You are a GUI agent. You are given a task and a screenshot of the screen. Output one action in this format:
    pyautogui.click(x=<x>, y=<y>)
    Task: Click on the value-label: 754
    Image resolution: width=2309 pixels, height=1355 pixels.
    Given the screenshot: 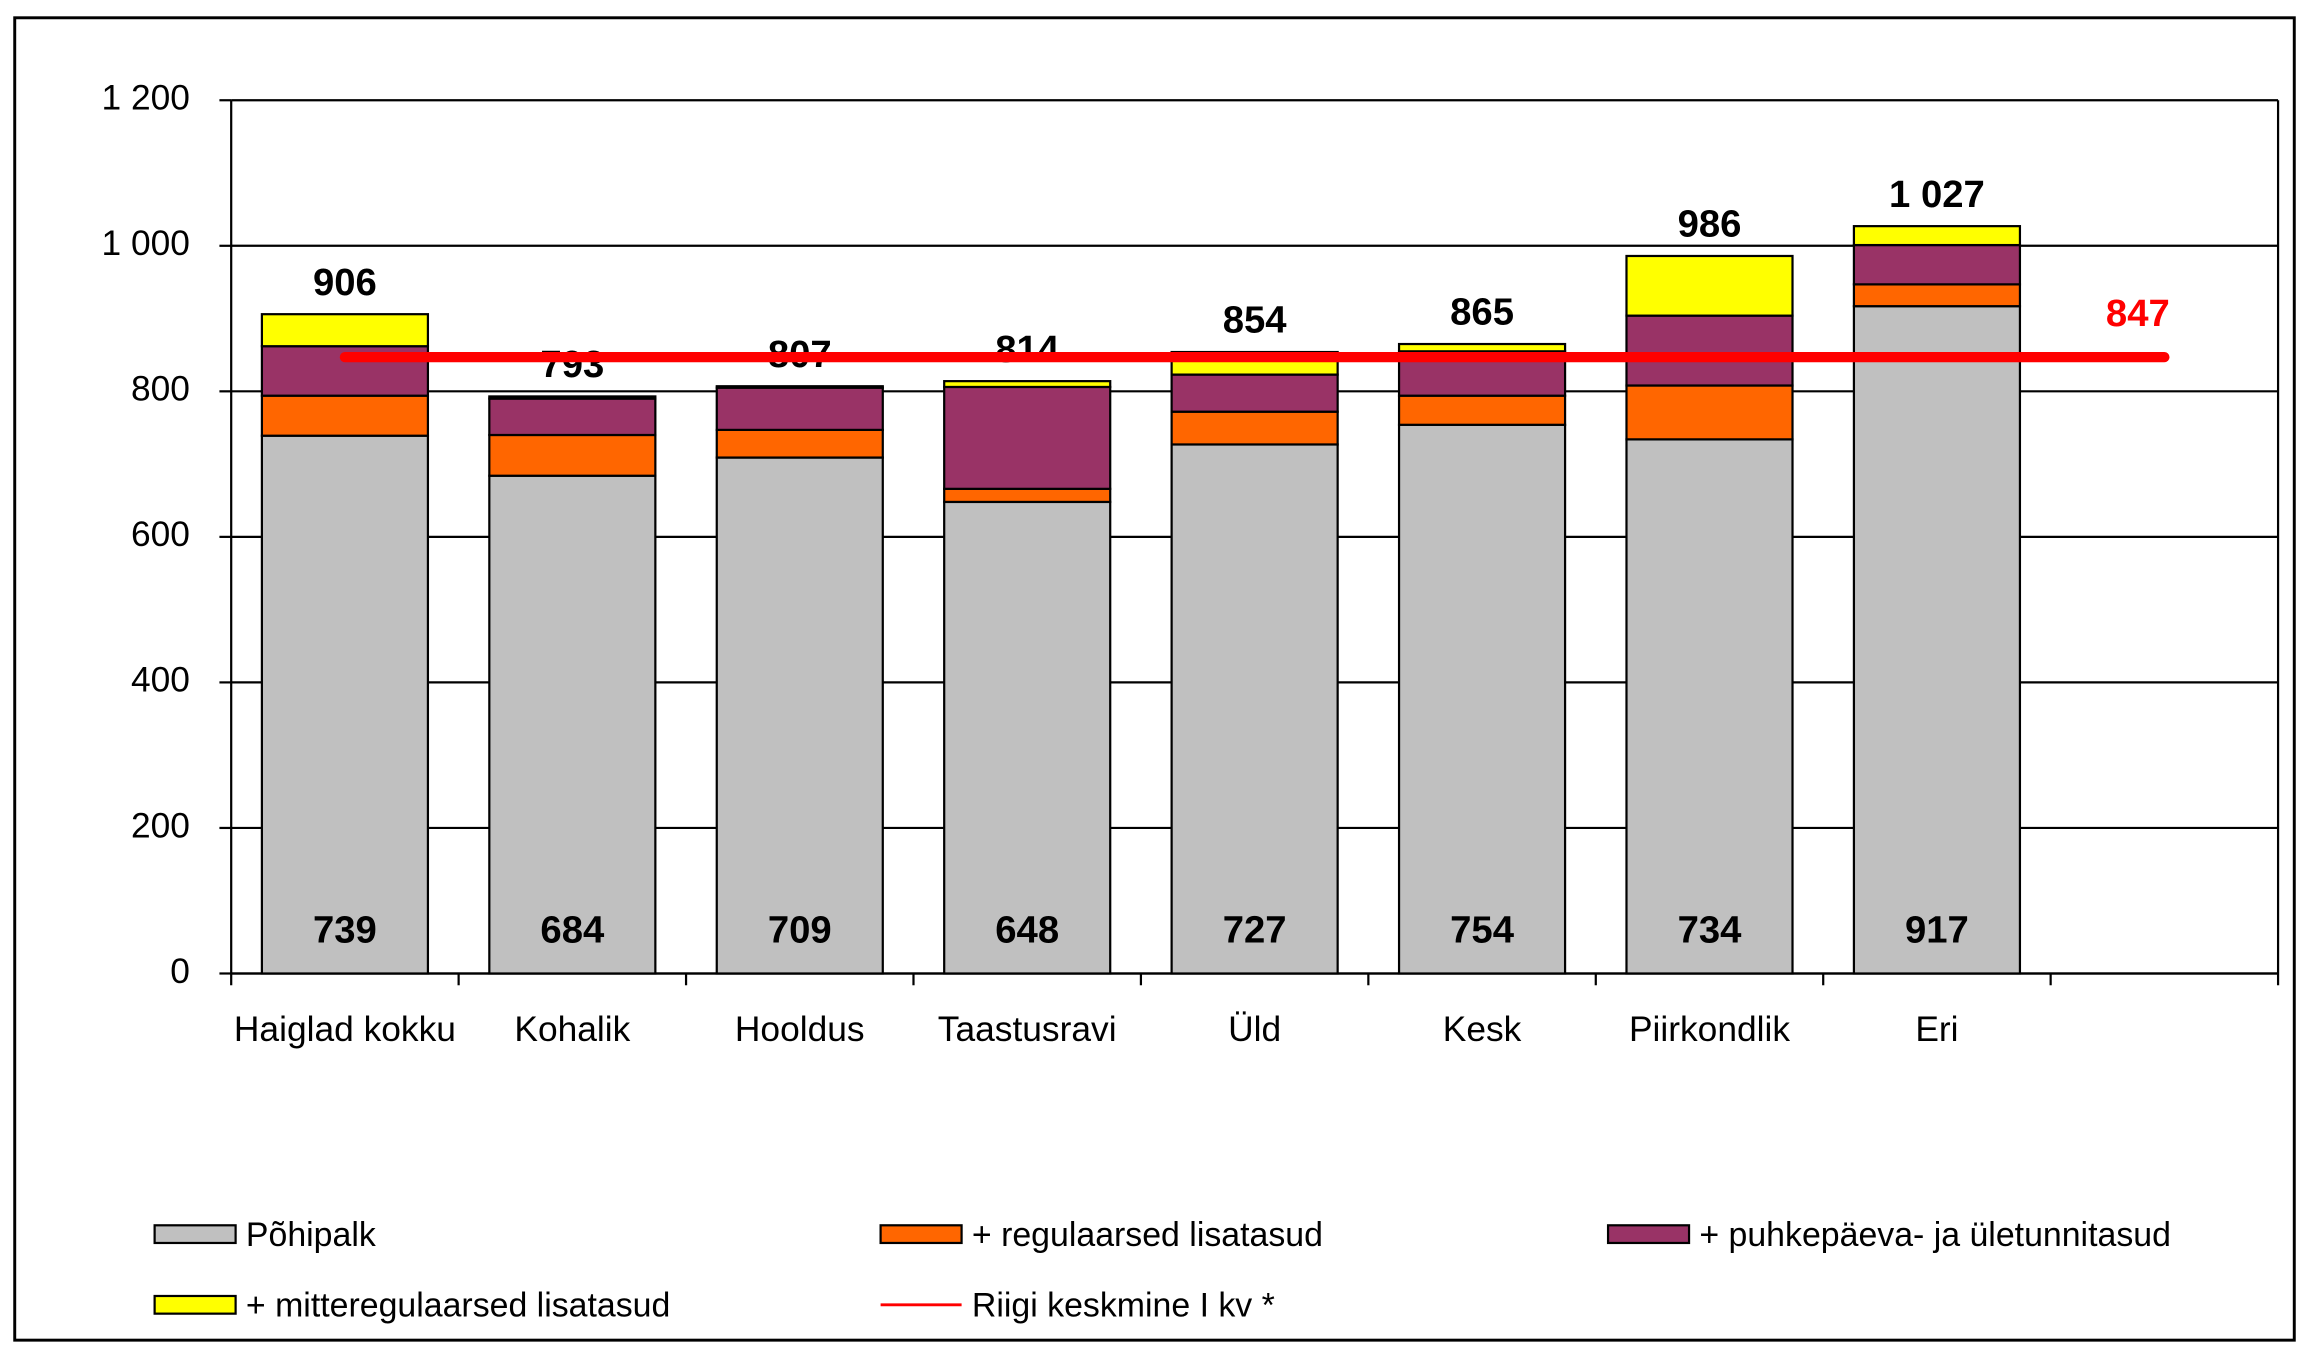 What is the action you would take?
    pyautogui.click(x=1482, y=929)
    